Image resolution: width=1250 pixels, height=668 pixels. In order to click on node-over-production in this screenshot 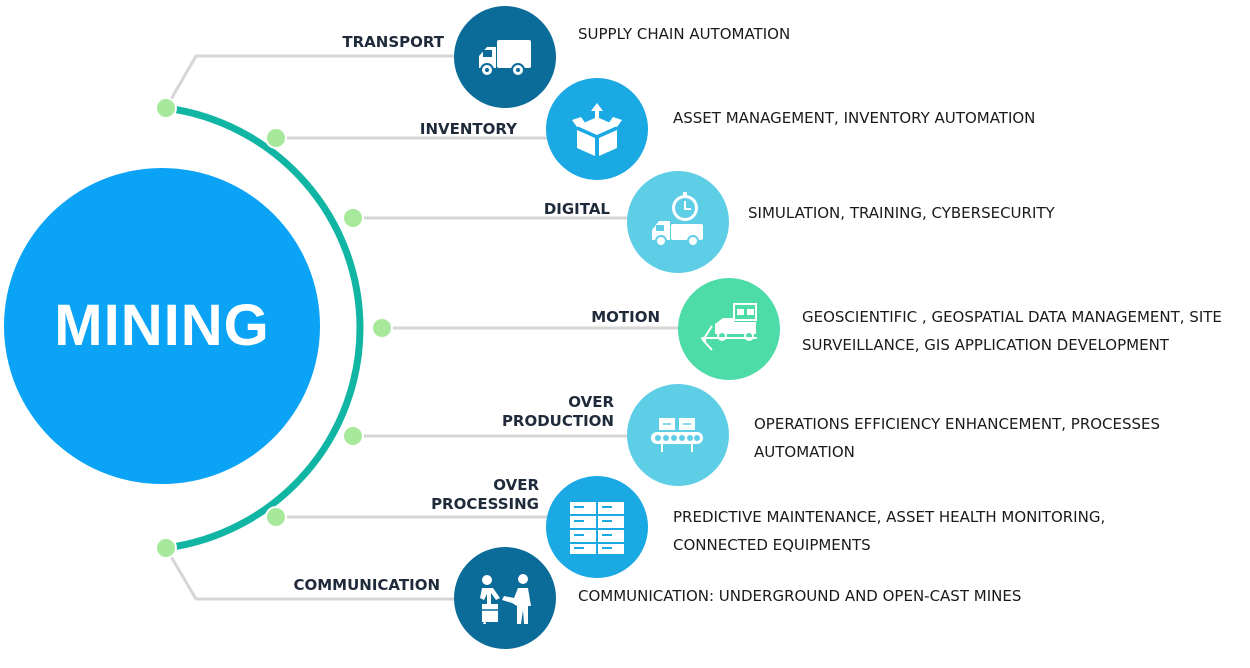, I will do `click(353, 436)`.